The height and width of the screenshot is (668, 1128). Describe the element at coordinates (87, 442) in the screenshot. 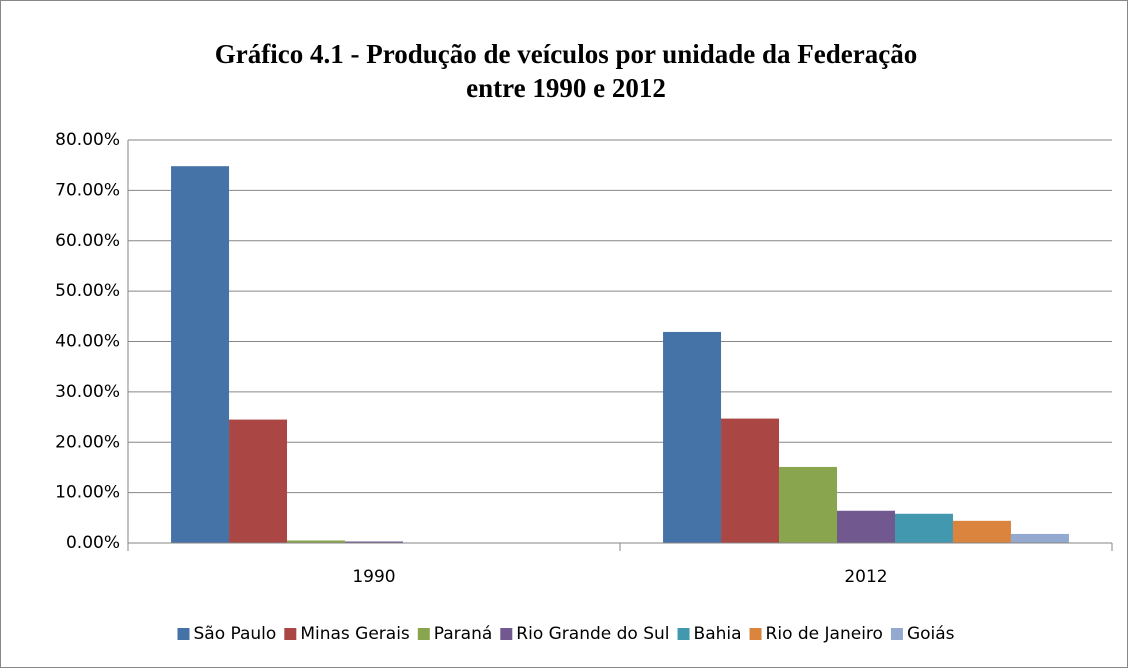

I see `y-tick-label: 20.00%` at that location.